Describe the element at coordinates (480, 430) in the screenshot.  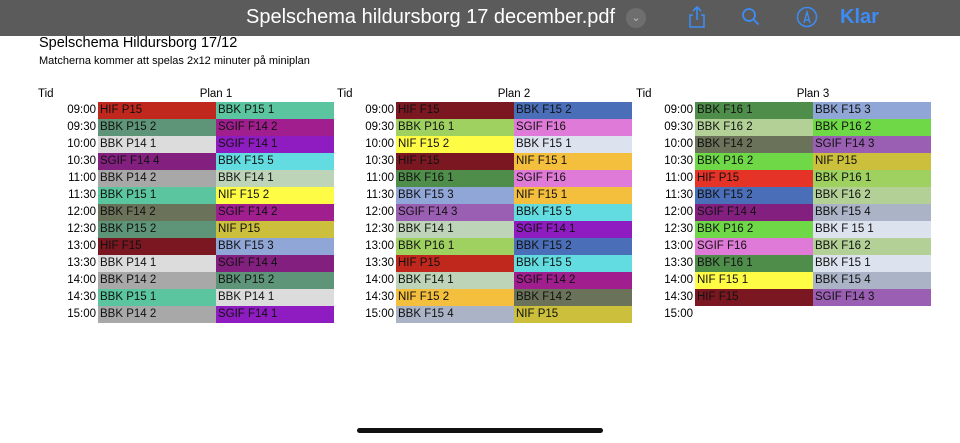
I see `home-indicator` at that location.